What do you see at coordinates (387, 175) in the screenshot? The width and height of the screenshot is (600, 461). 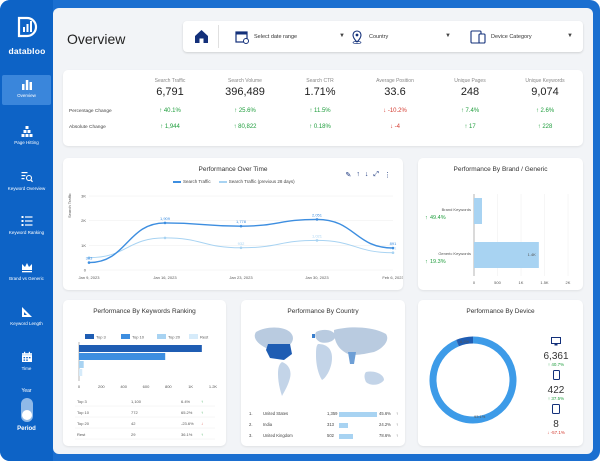 I see `more-icon: ⋮` at bounding box center [387, 175].